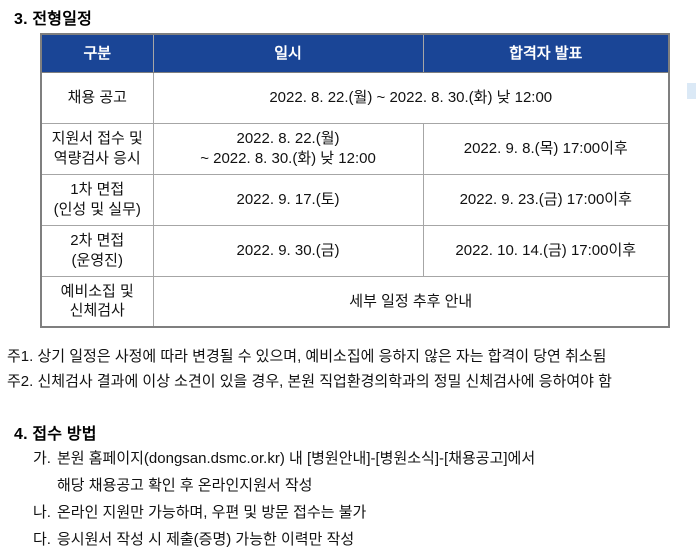 This screenshot has width=696, height=557. What do you see at coordinates (411, 301) in the screenshot?
I see `cell-schedule-merged: 세부 일정 추후 안내` at bounding box center [411, 301].